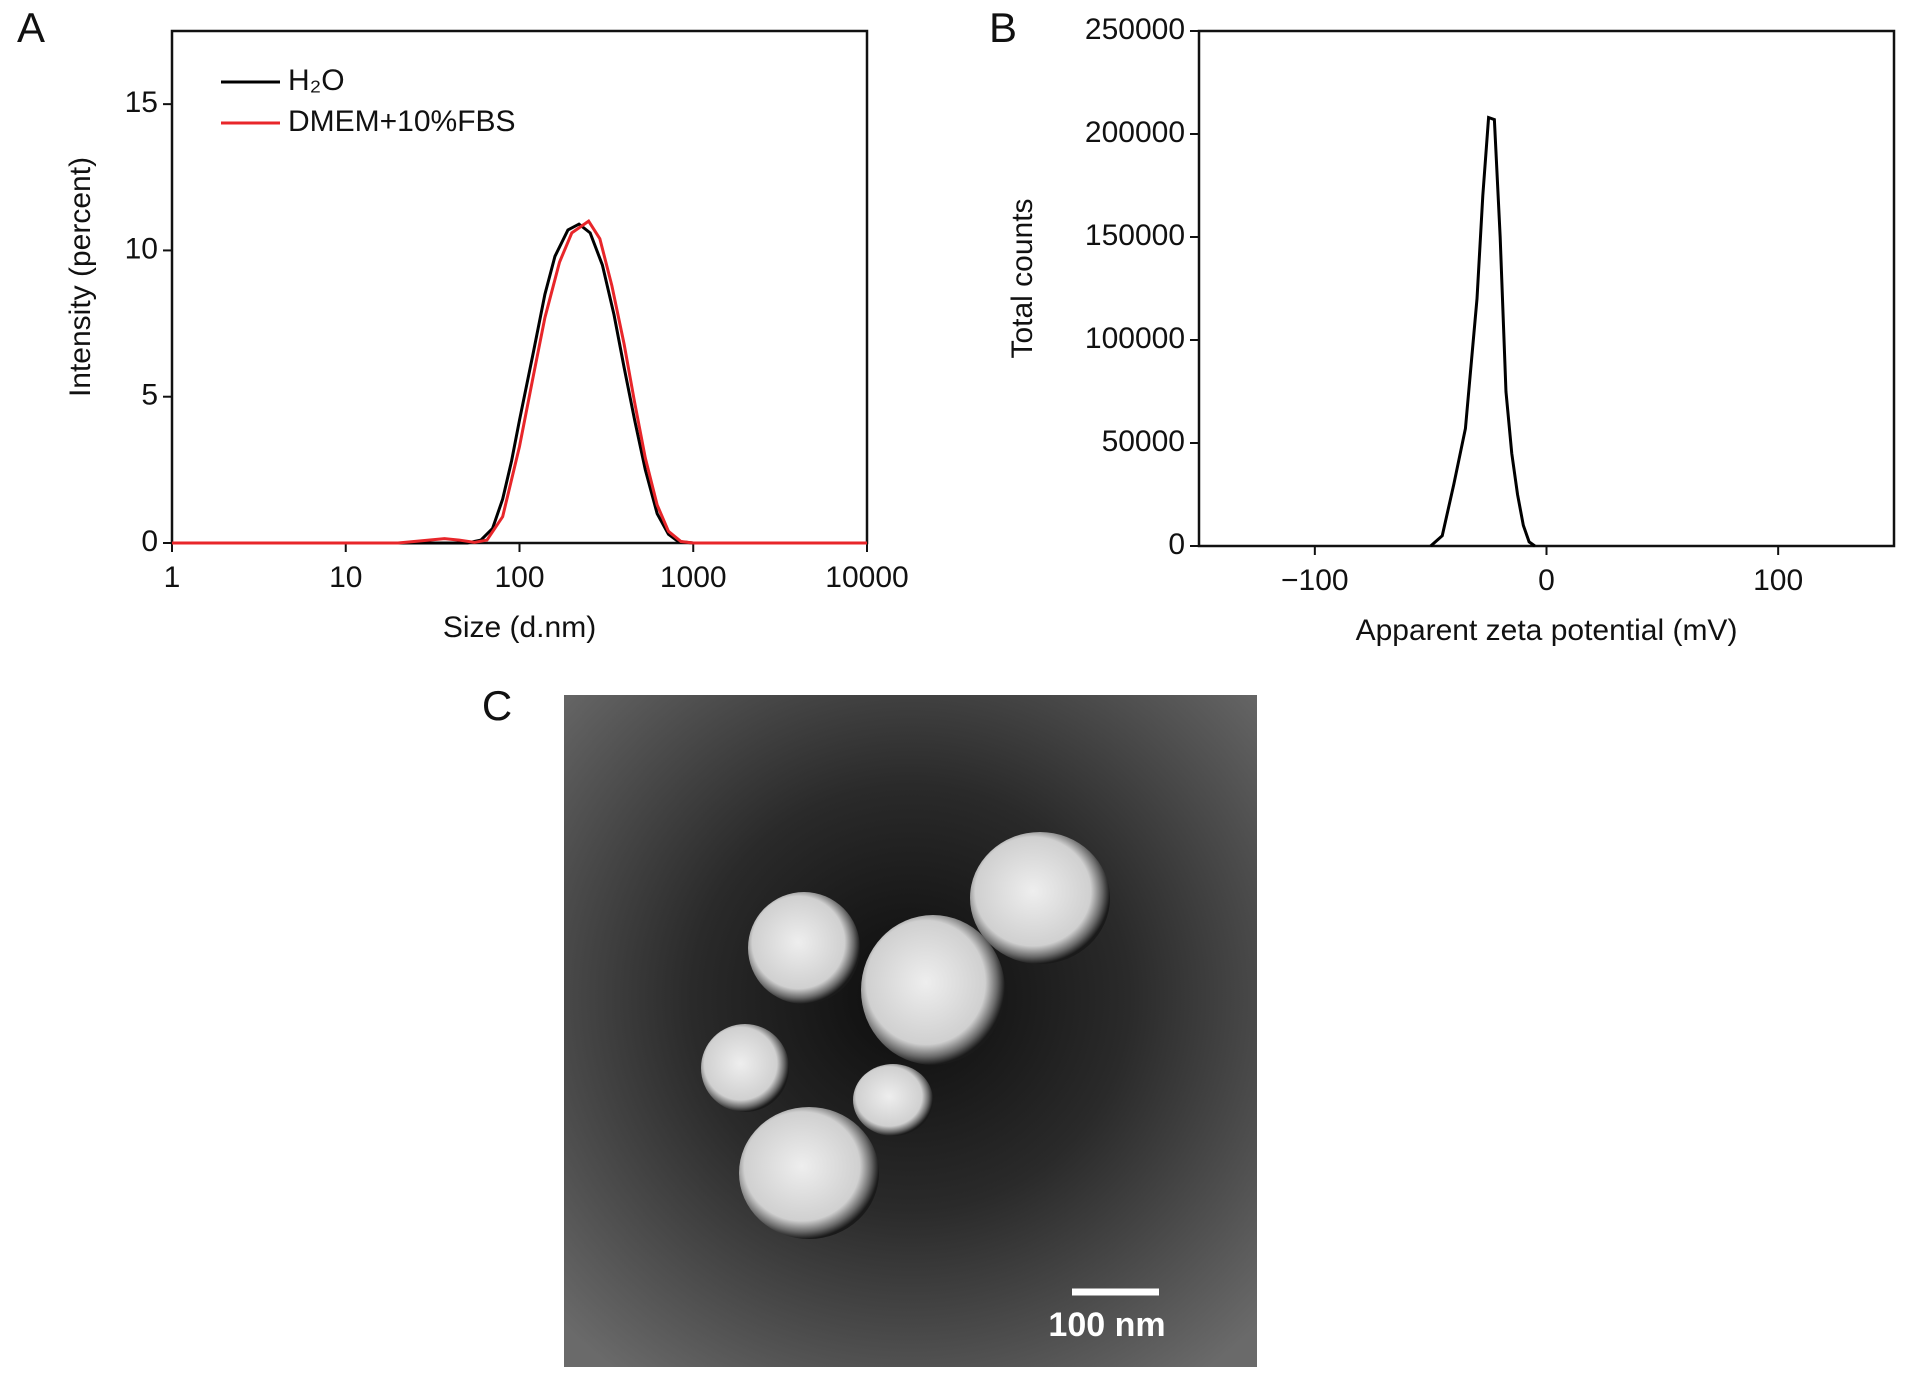  What do you see at coordinates (866, 577) in the screenshot?
I see `x-tick-label: 10000` at bounding box center [866, 577].